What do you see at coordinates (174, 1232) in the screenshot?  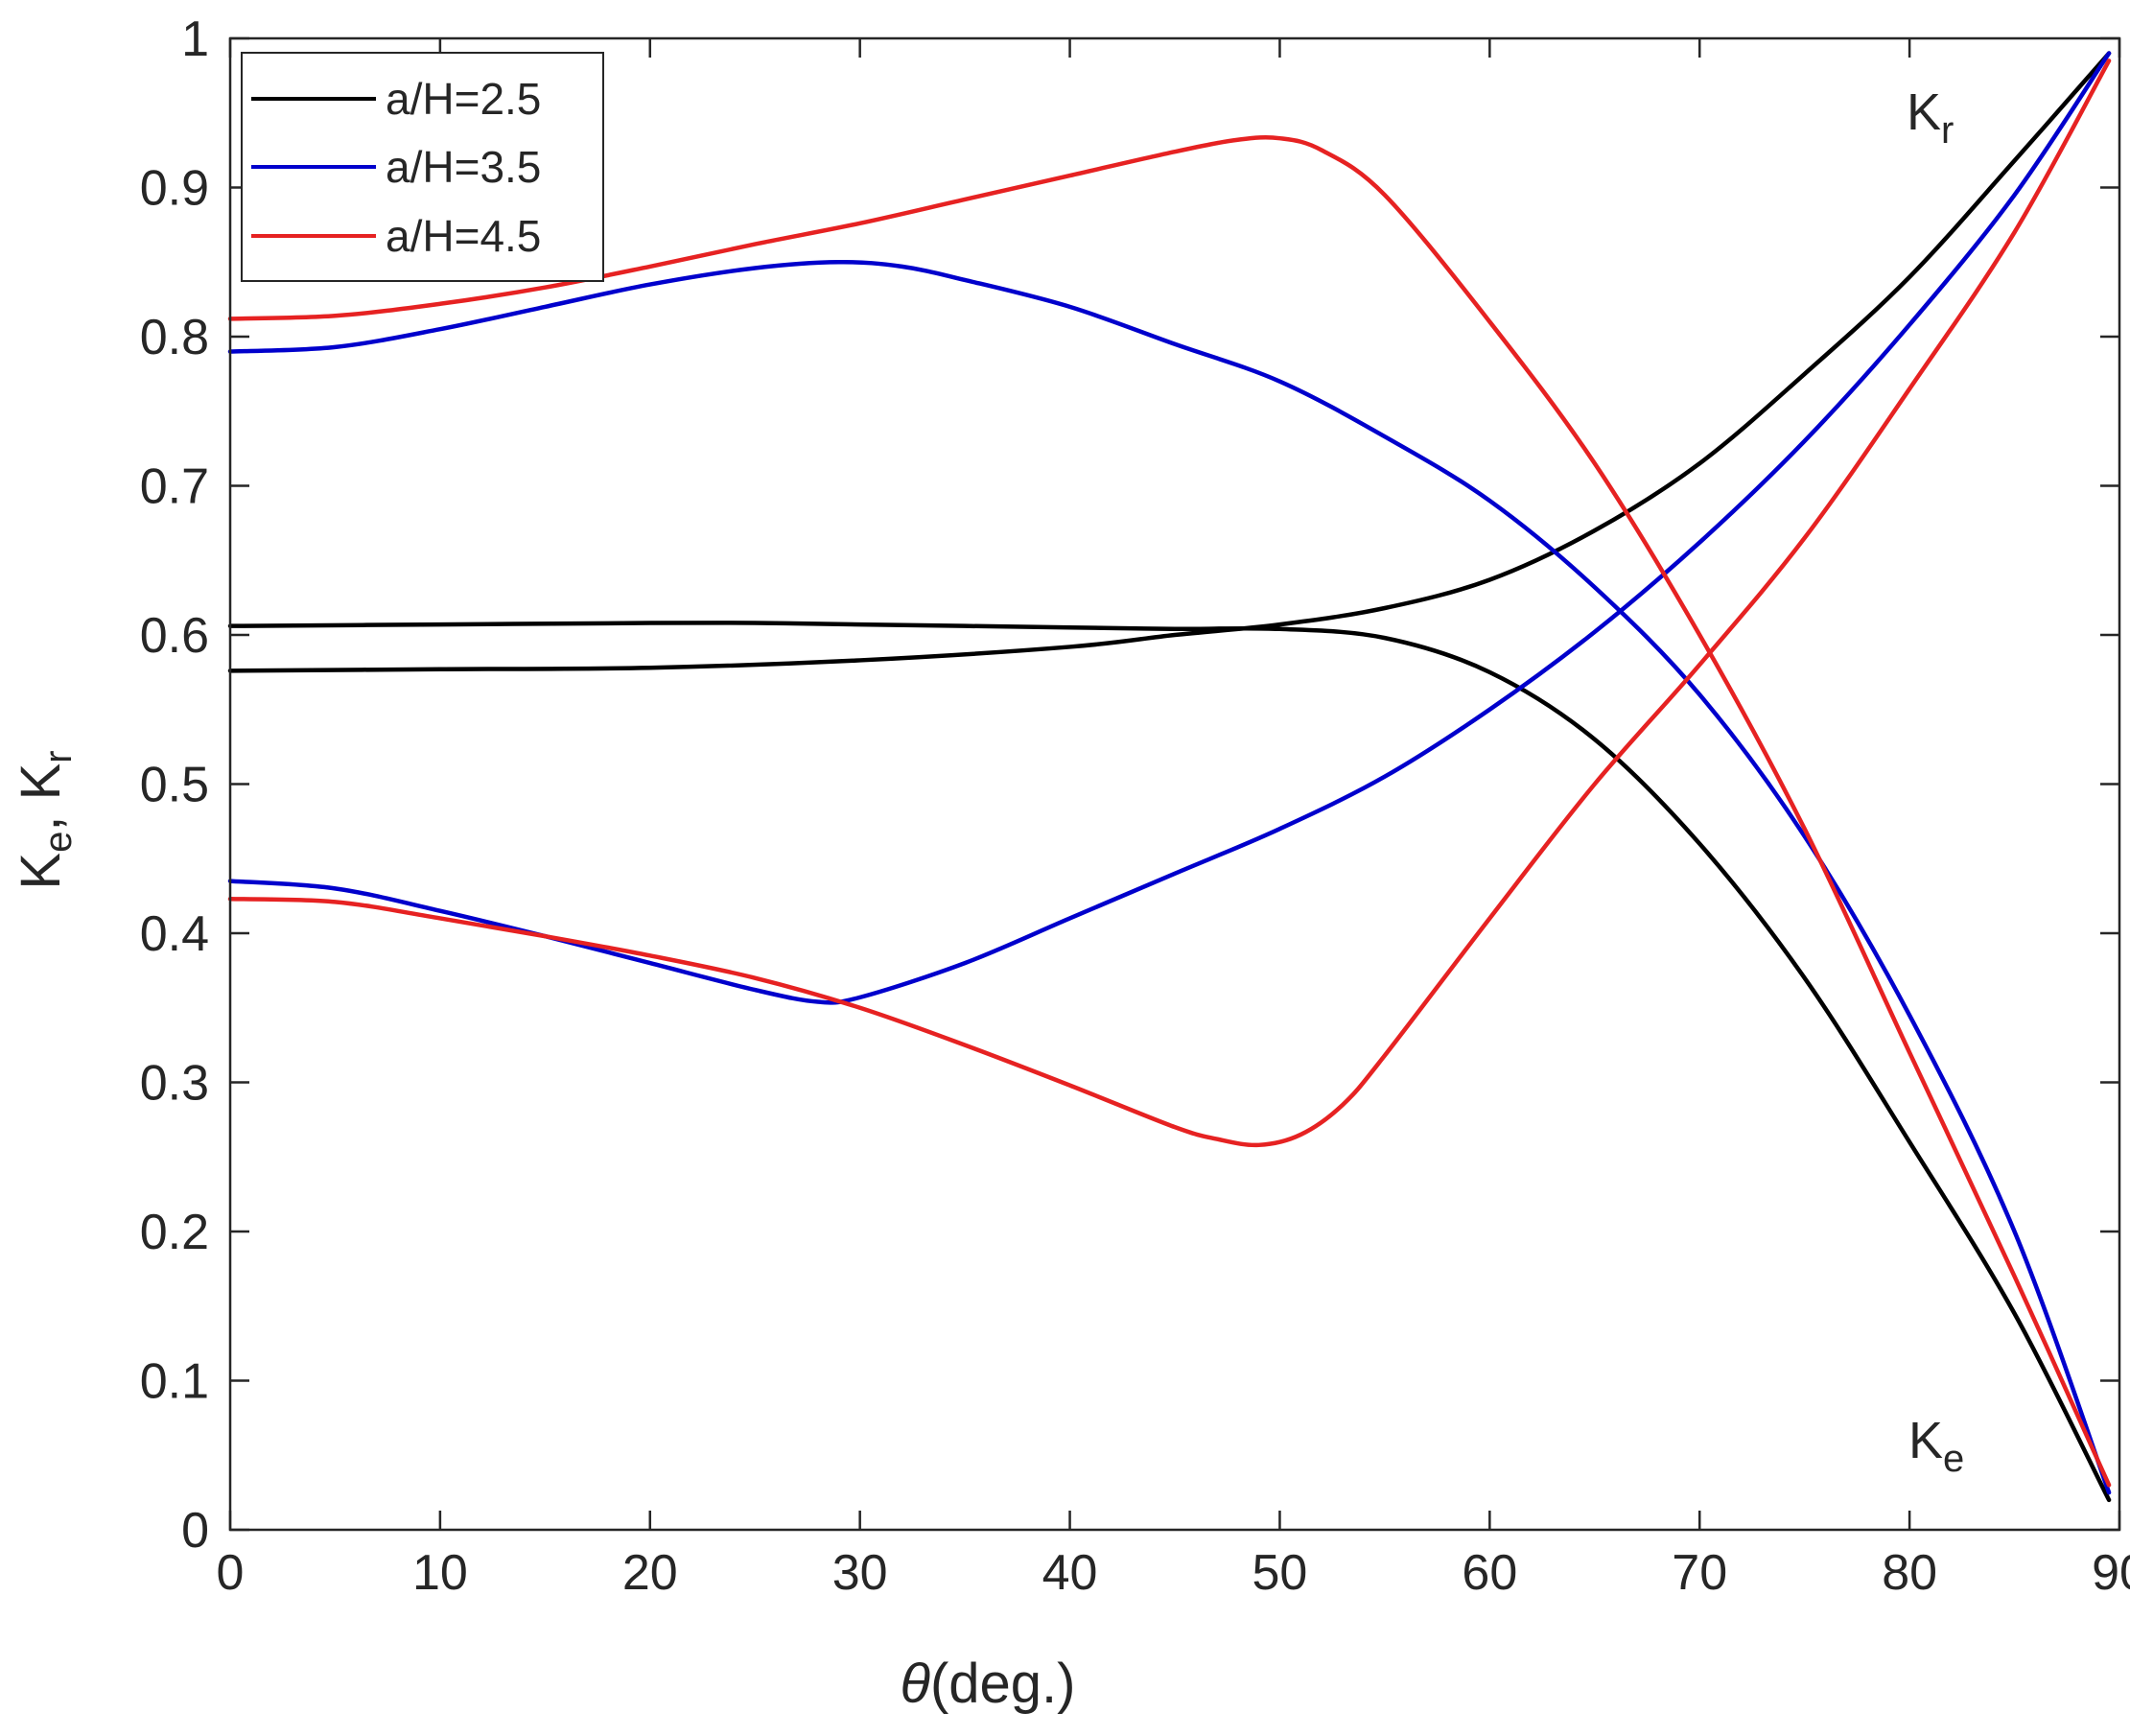 I see `y-tick-label: 0.2` at bounding box center [174, 1232].